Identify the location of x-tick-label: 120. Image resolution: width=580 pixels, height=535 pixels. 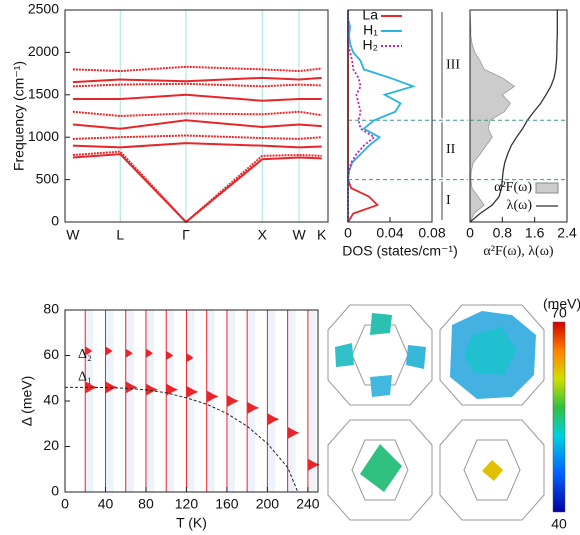
(187, 504).